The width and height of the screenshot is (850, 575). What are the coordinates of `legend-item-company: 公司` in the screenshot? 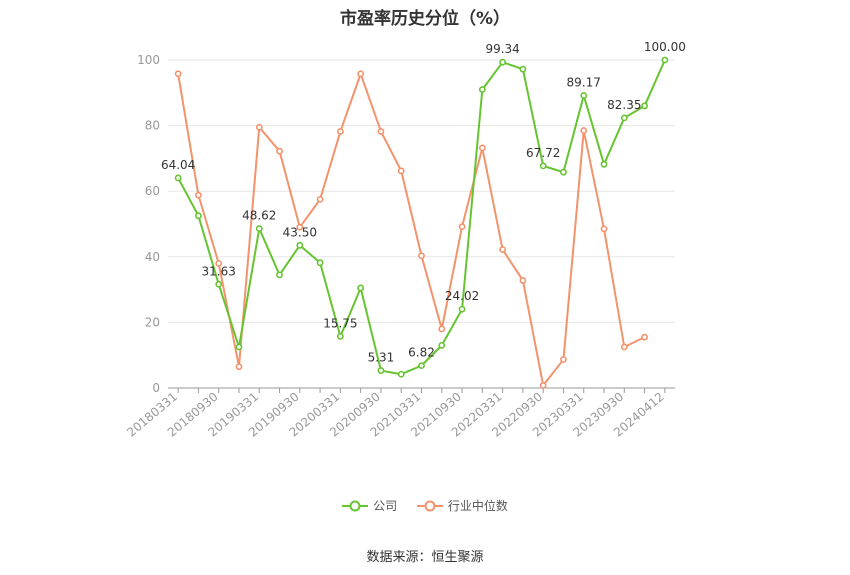 It's located at (369, 505).